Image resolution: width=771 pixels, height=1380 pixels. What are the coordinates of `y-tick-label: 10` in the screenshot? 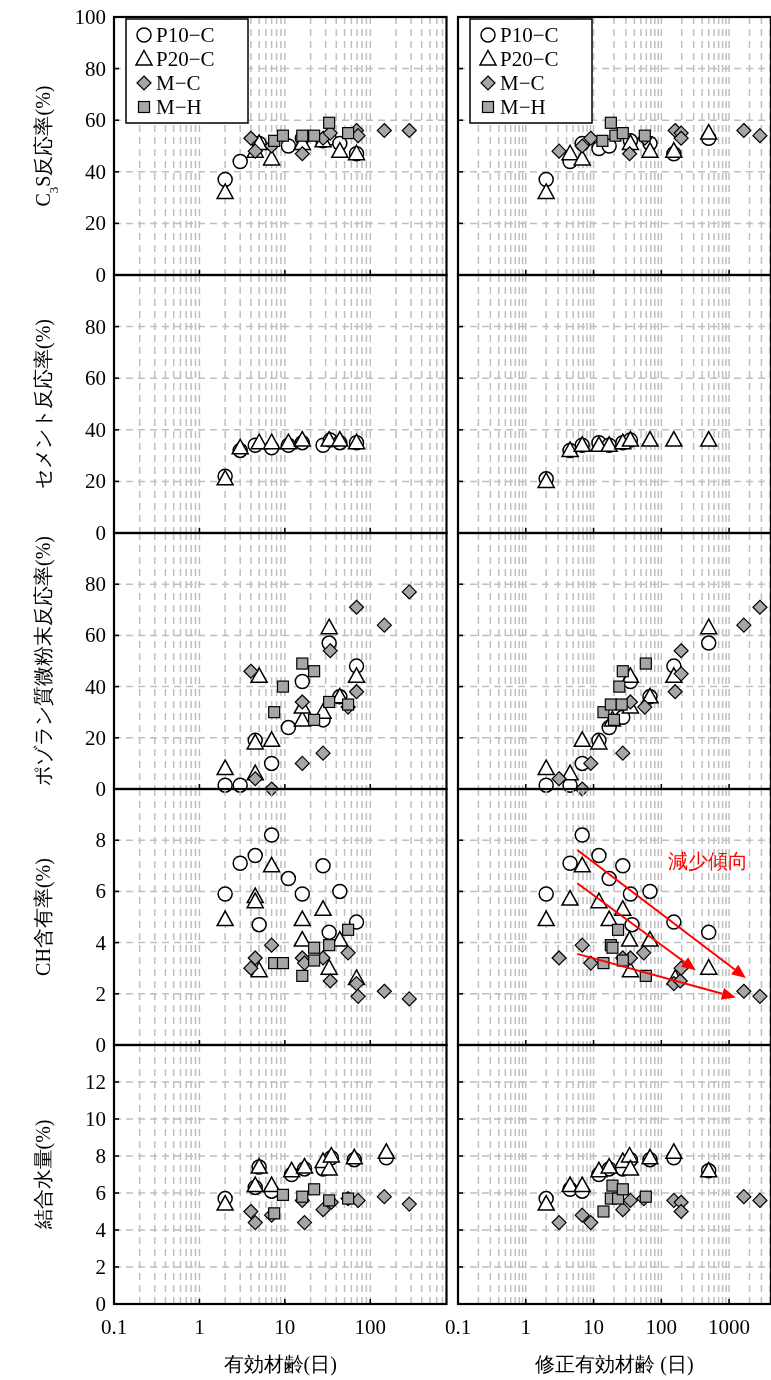 It's located at (95, 1119).